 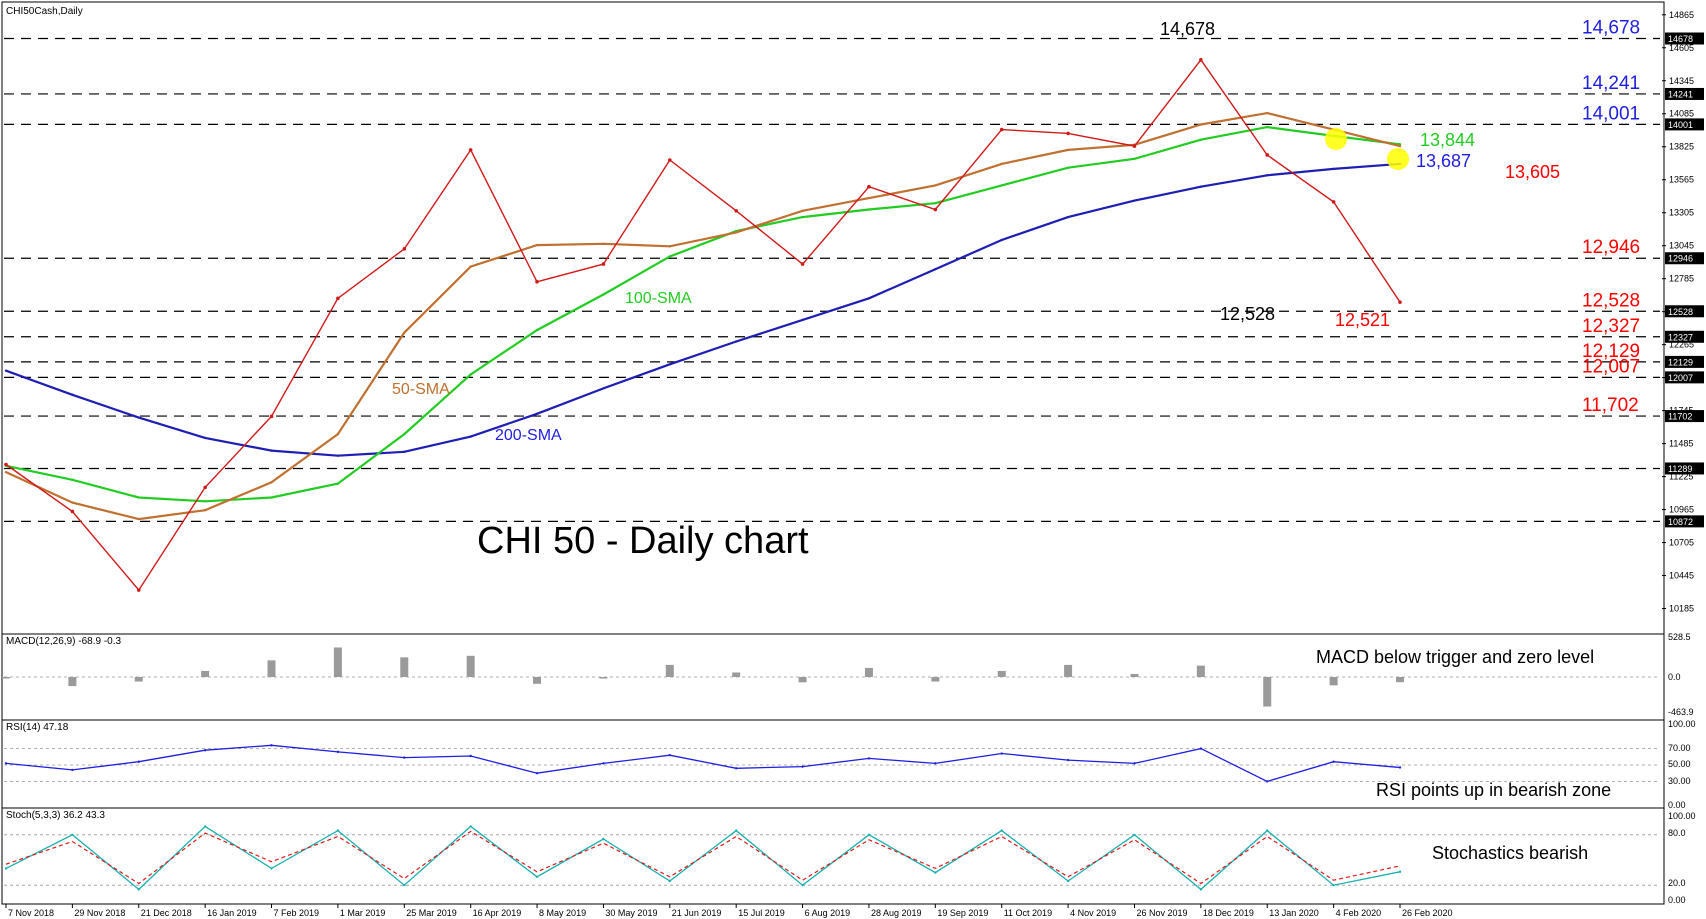 I want to click on annotation-14678-top: 14,678, so click(x=1187, y=29).